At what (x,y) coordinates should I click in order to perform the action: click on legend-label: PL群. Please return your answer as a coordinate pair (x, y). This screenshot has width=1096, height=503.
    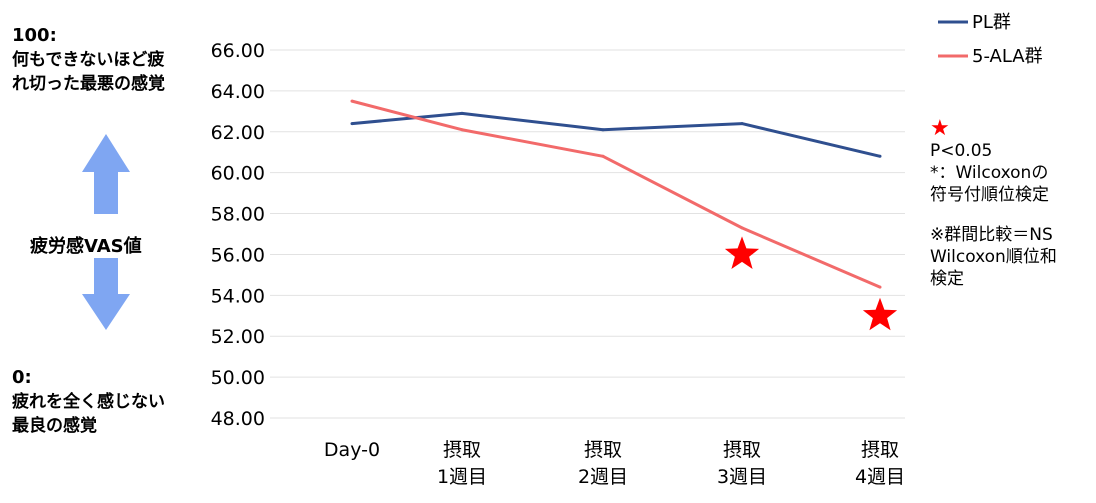
    Looking at the image, I should click on (991, 22).